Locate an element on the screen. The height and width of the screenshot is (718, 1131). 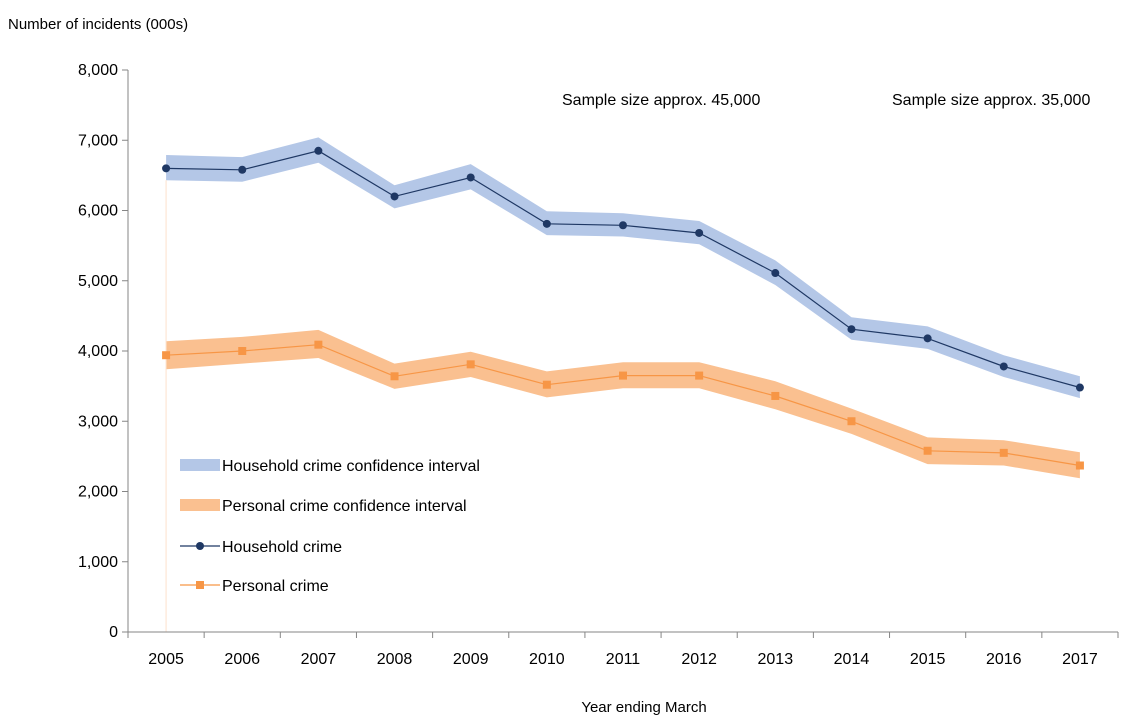
x-tick-label: 2010 is located at coordinates (547, 659).